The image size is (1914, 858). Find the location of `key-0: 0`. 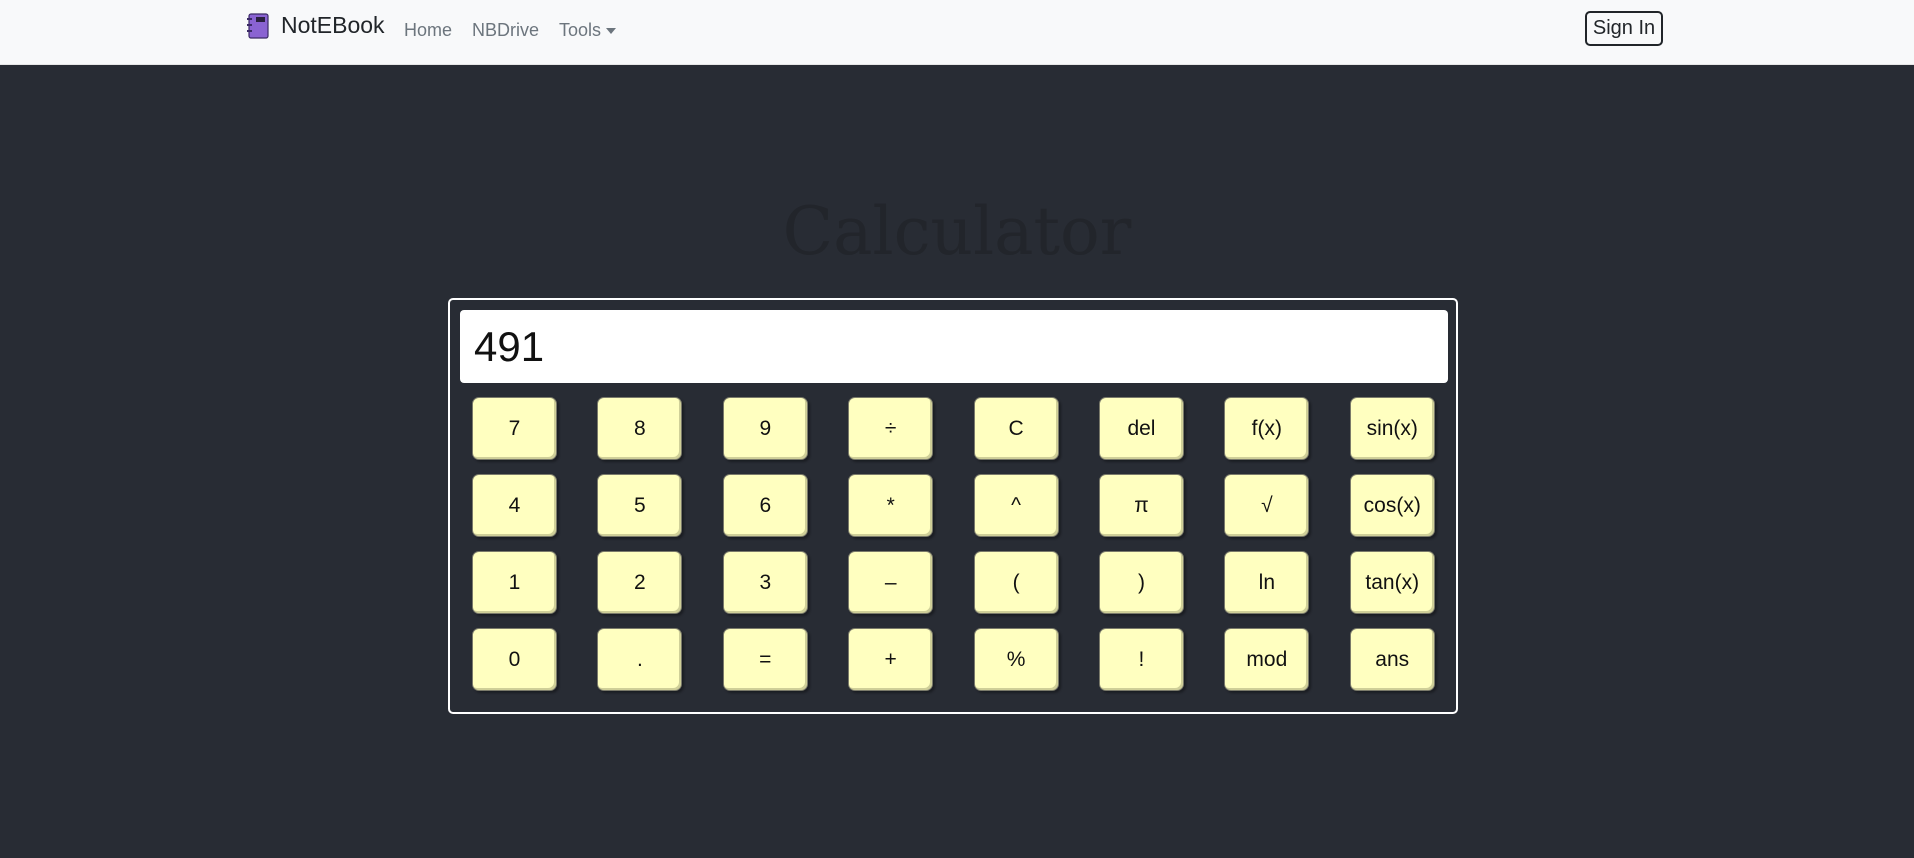

key-0: 0 is located at coordinates (514, 659).